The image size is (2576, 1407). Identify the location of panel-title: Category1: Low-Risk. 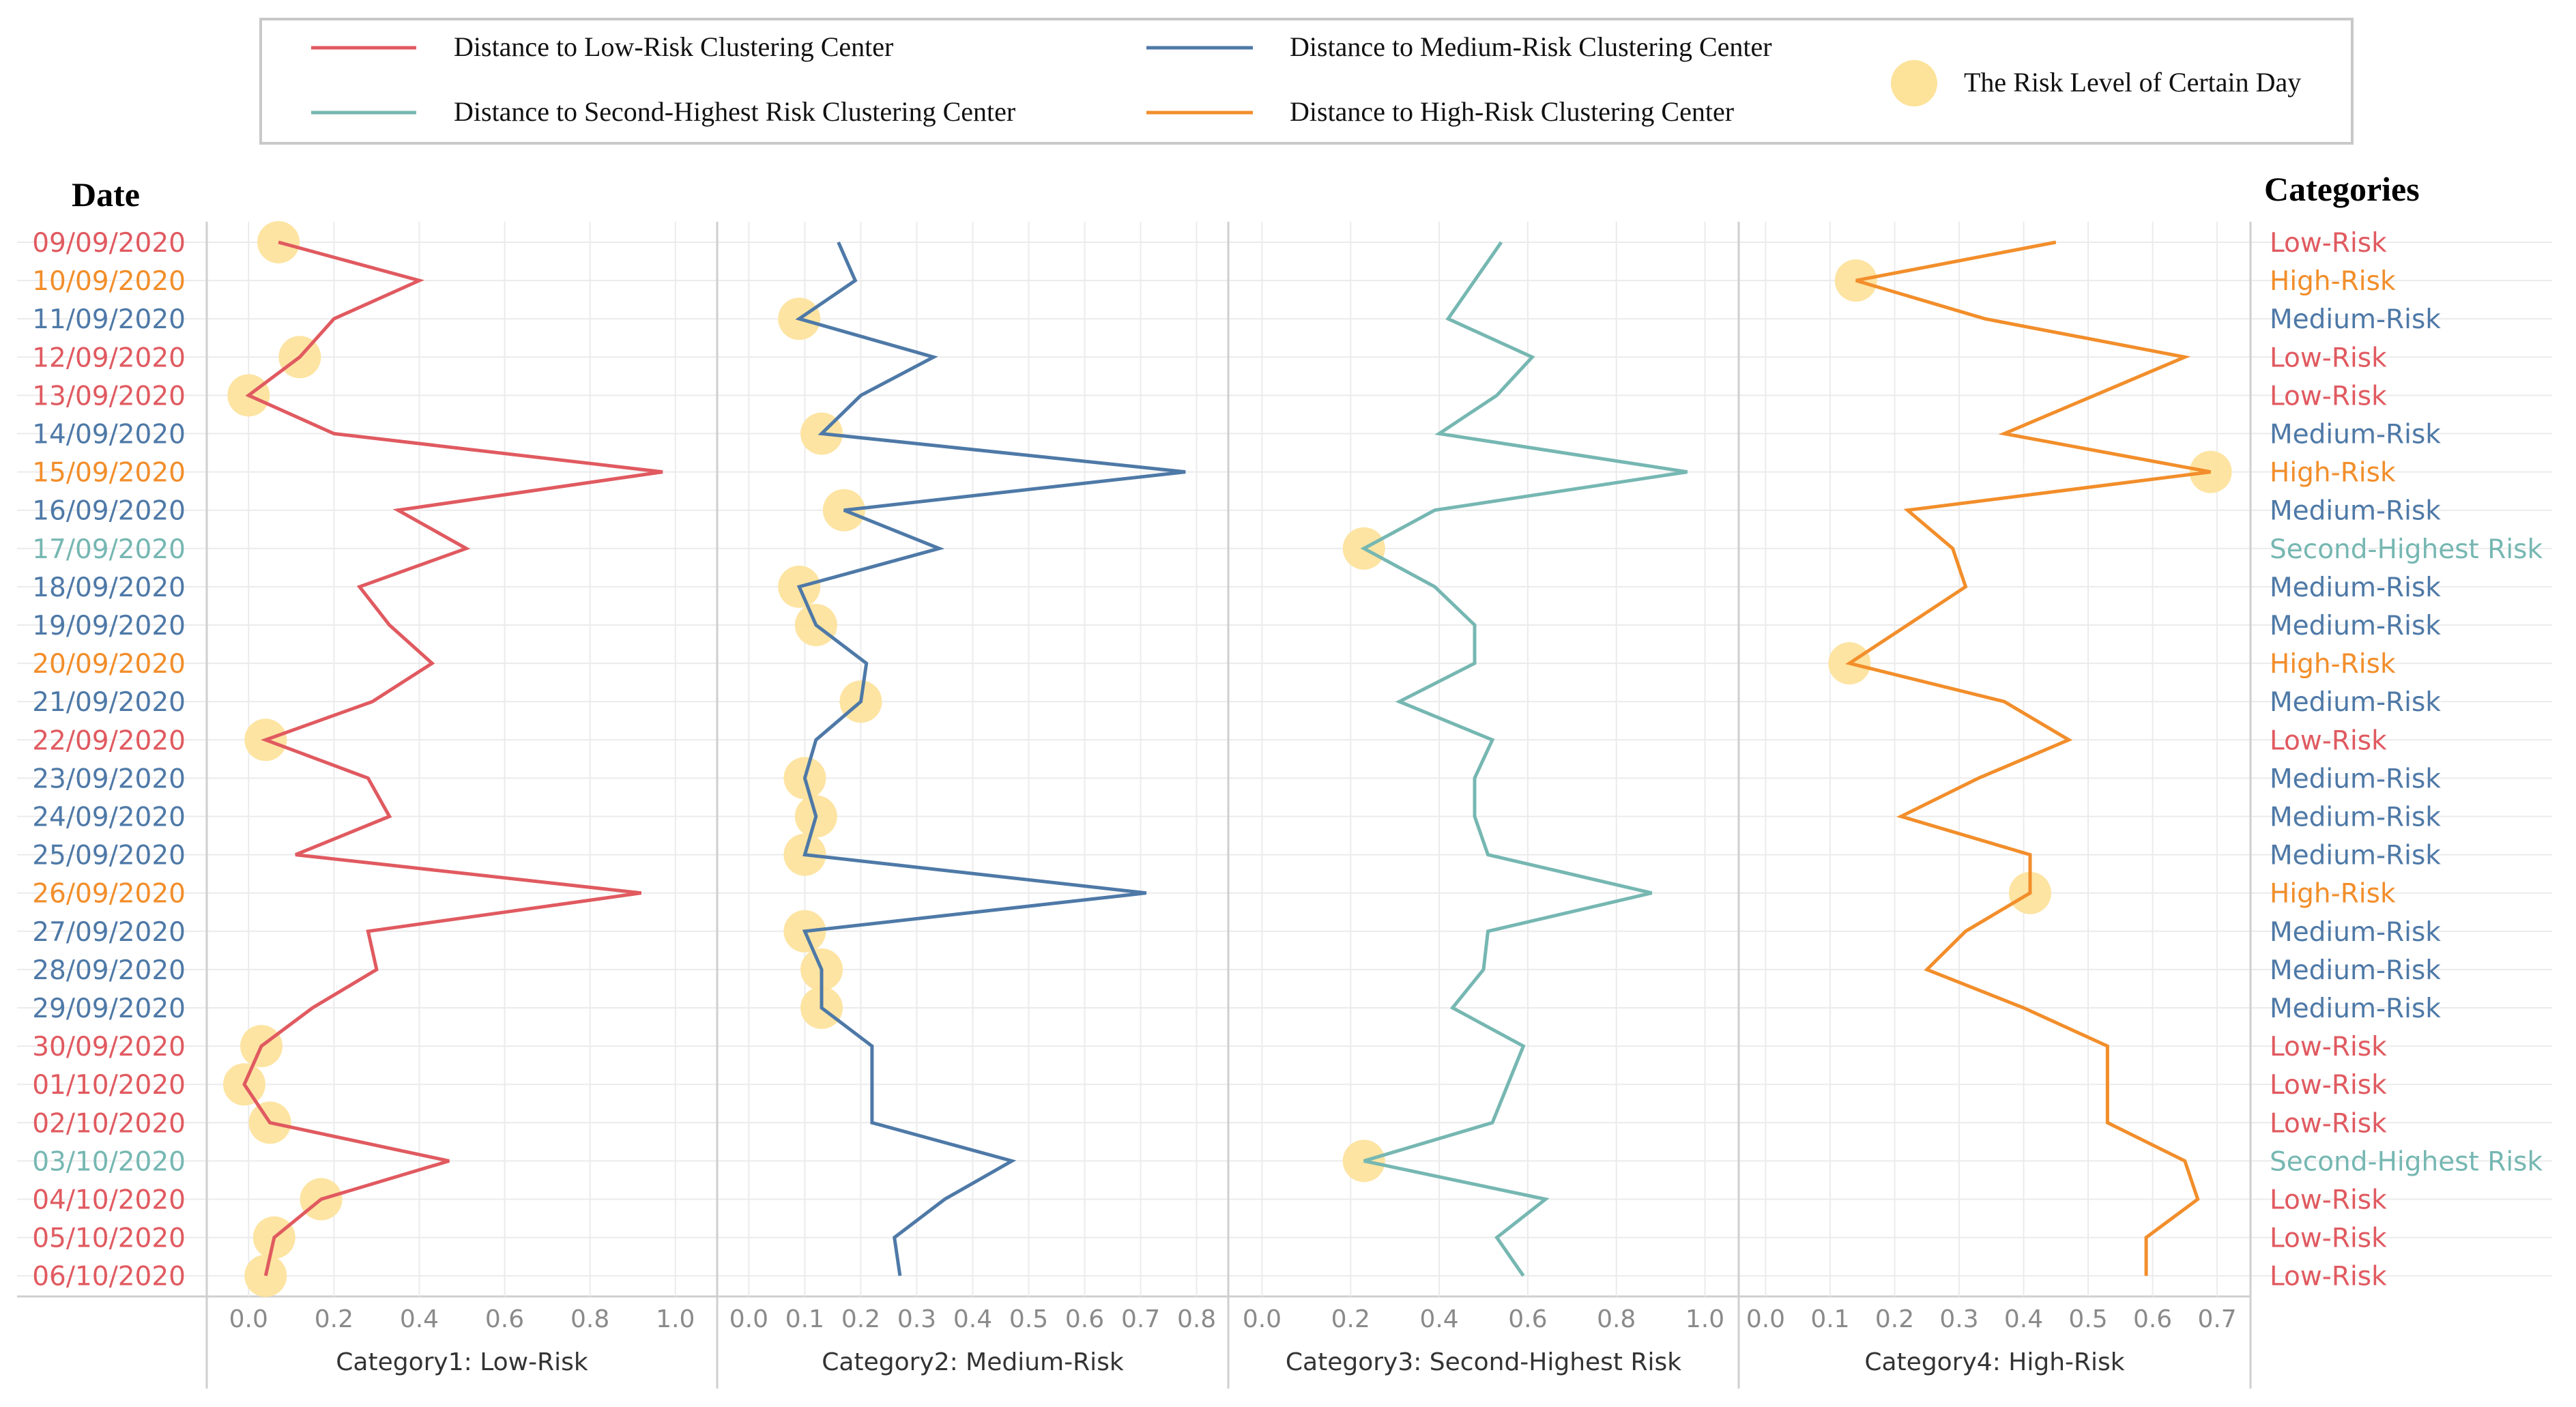
(462, 1362).